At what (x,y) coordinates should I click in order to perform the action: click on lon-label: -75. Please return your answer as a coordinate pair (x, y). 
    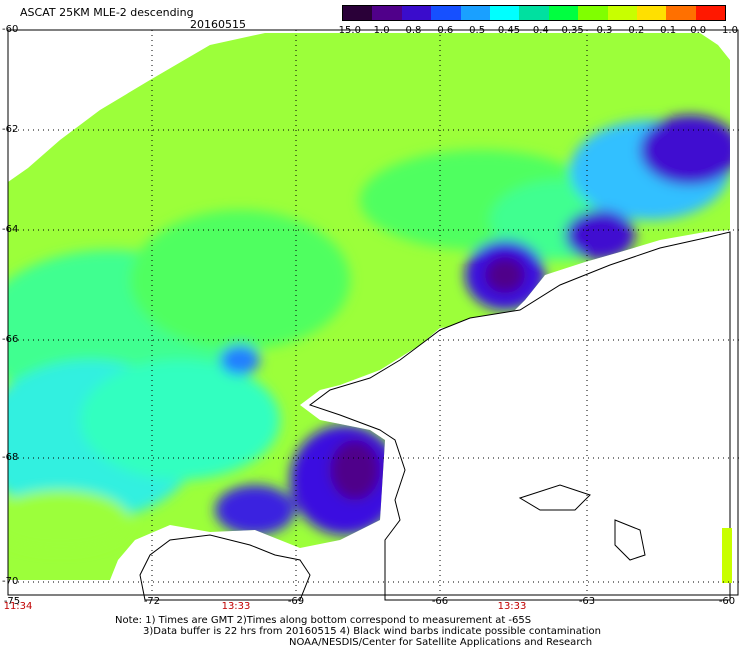
    Looking at the image, I should click on (12, 601).